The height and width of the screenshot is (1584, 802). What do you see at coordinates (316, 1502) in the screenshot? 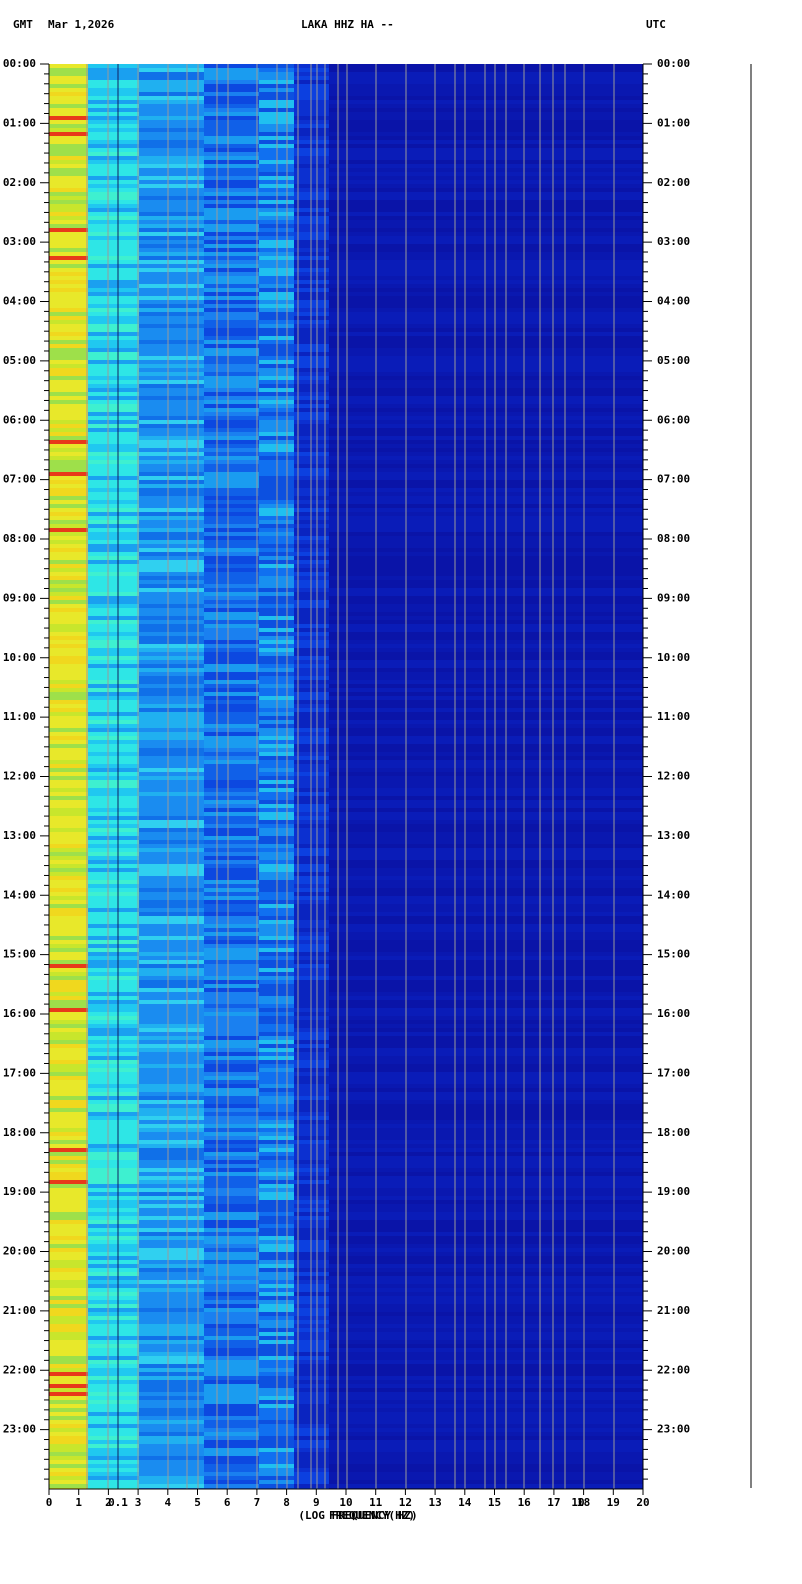
I see `freq-label: 9` at bounding box center [316, 1502].